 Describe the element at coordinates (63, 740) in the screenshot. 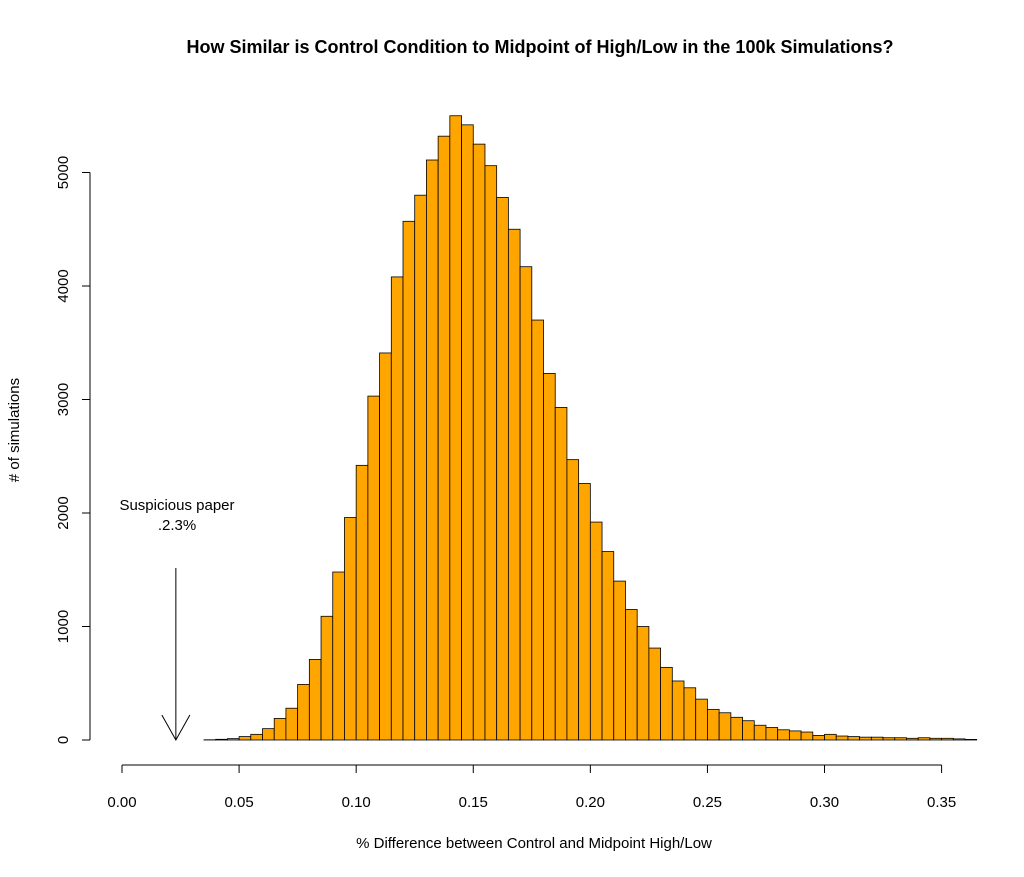

I see `y-tick-label: 0` at that location.